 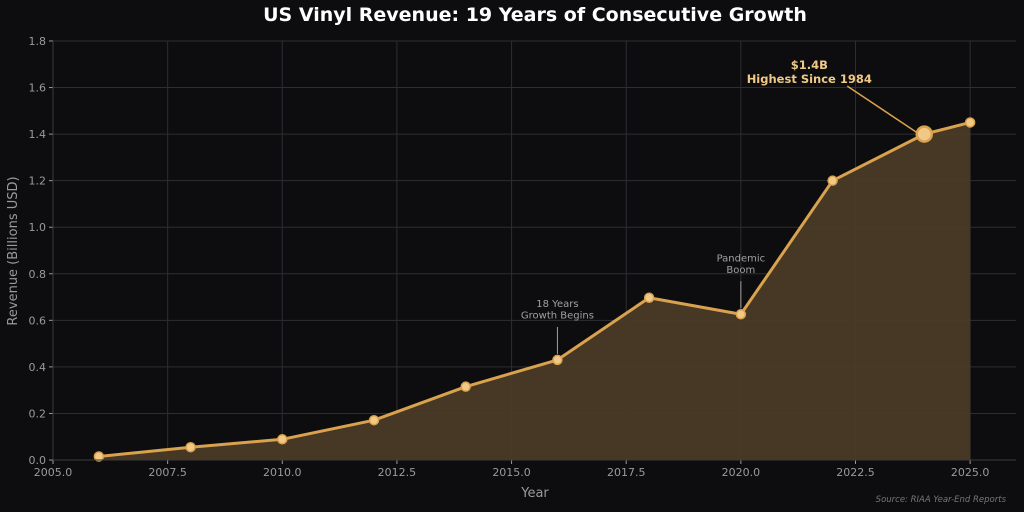 What do you see at coordinates (941, 500) in the screenshot?
I see `source-note: Source: RIAA Year-End Reports` at bounding box center [941, 500].